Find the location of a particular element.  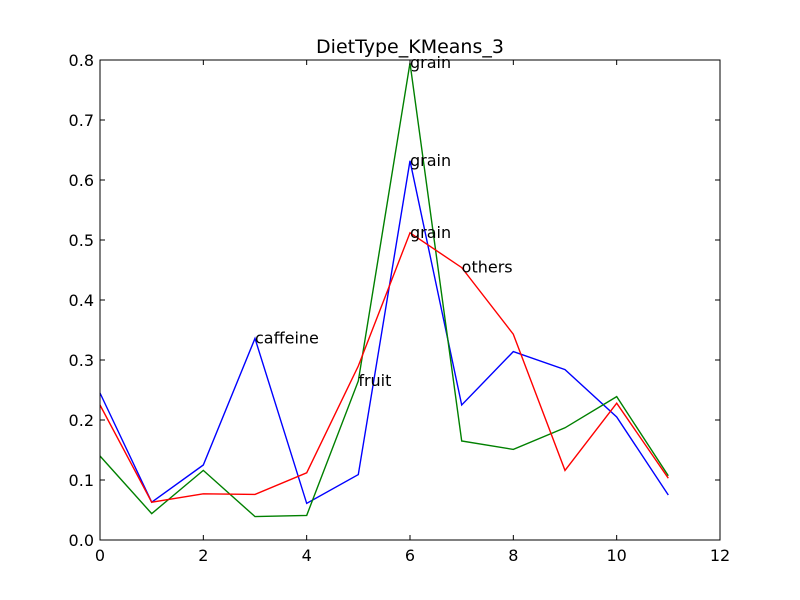

y-tick-label: 0.8 is located at coordinates (81, 60).